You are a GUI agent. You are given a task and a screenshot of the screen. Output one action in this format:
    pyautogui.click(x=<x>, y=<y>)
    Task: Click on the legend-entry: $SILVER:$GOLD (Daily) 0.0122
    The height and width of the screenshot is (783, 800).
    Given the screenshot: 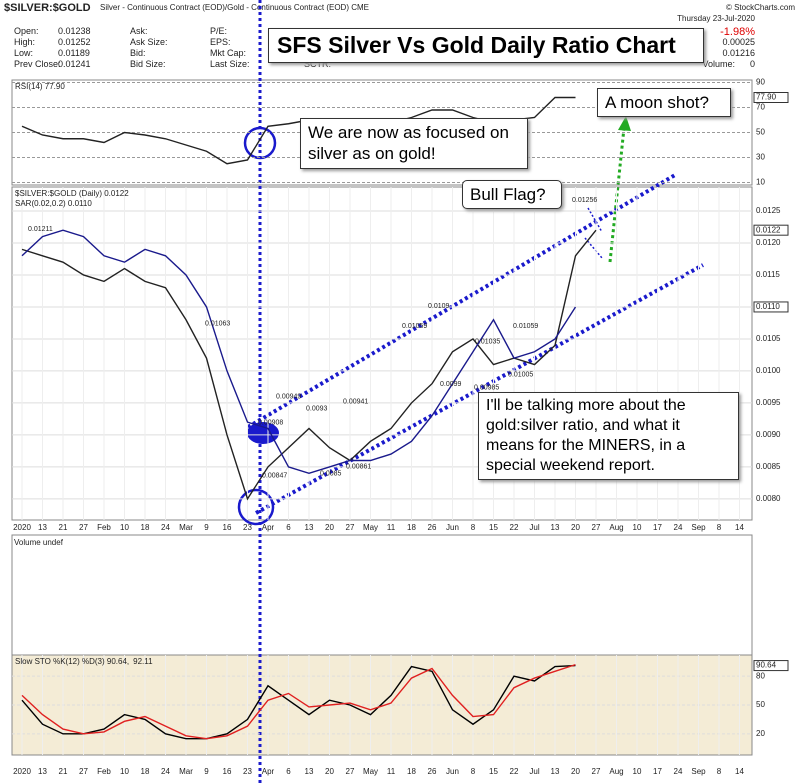 What is the action you would take?
    pyautogui.click(x=72, y=193)
    